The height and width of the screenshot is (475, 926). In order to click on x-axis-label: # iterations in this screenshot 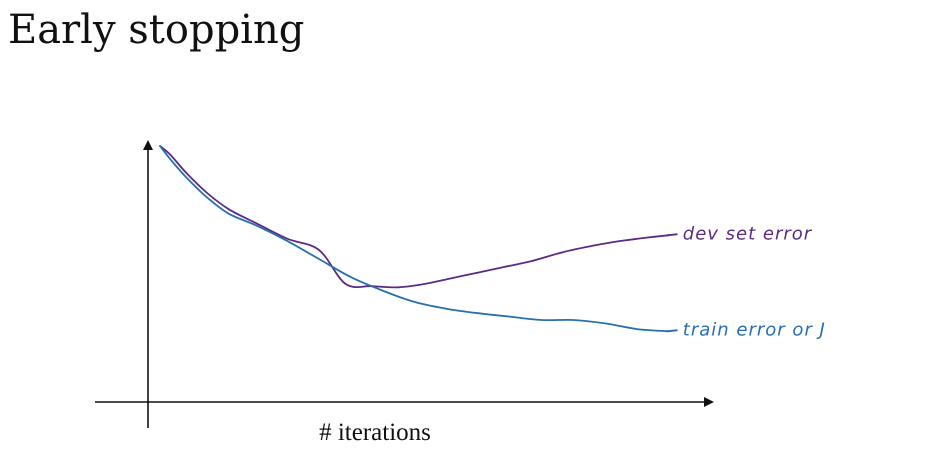, I will do `click(375, 432)`.